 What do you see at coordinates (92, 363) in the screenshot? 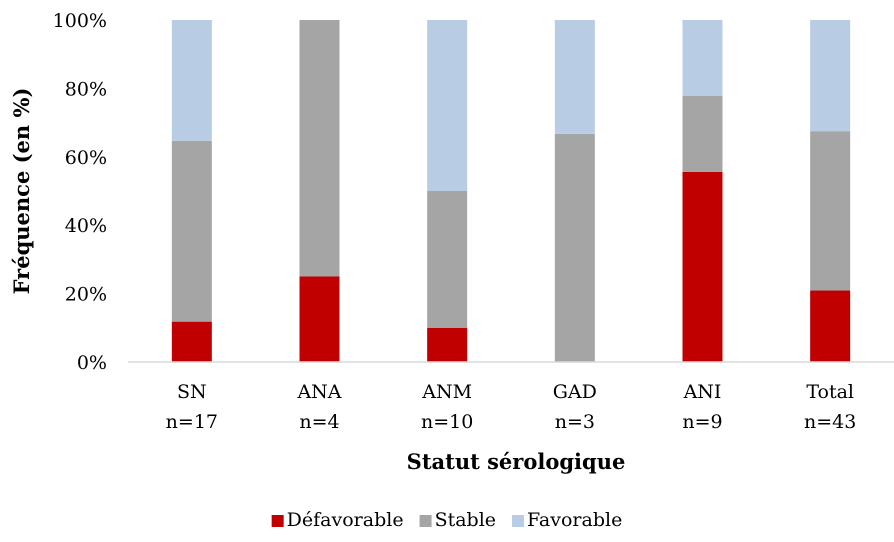
I see `y-tick-label: 0%` at bounding box center [92, 363].